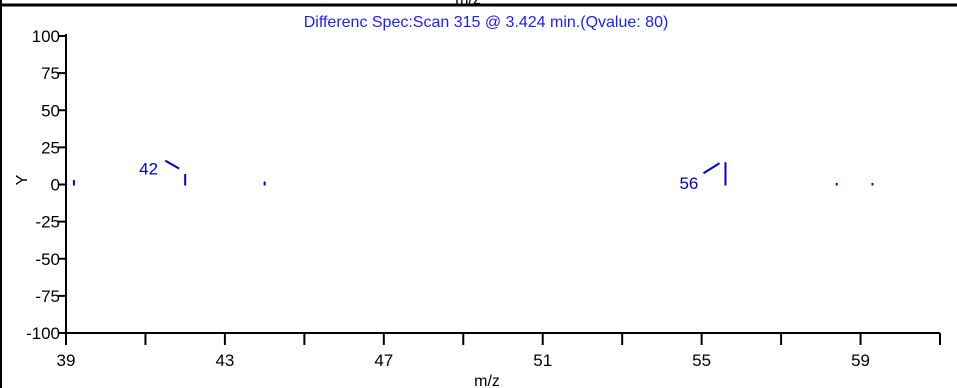 This screenshot has width=957, height=388. I want to click on y-axis-title: Y, so click(22, 179).